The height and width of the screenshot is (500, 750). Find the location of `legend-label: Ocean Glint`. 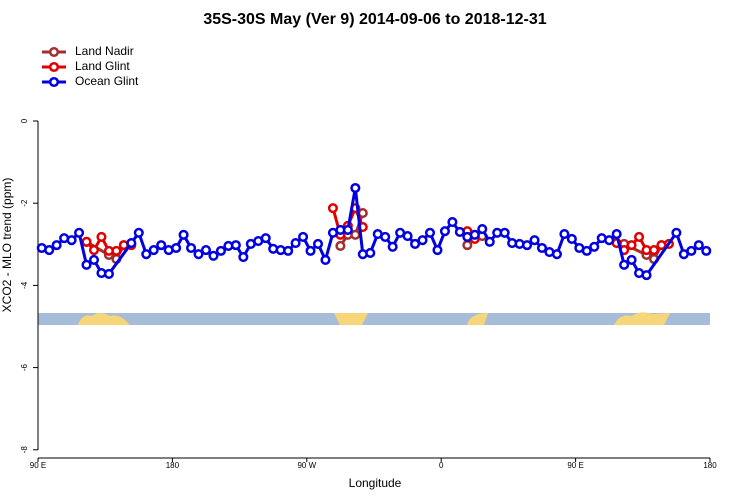

legend-label: Ocean Glint is located at coordinates (107, 81).